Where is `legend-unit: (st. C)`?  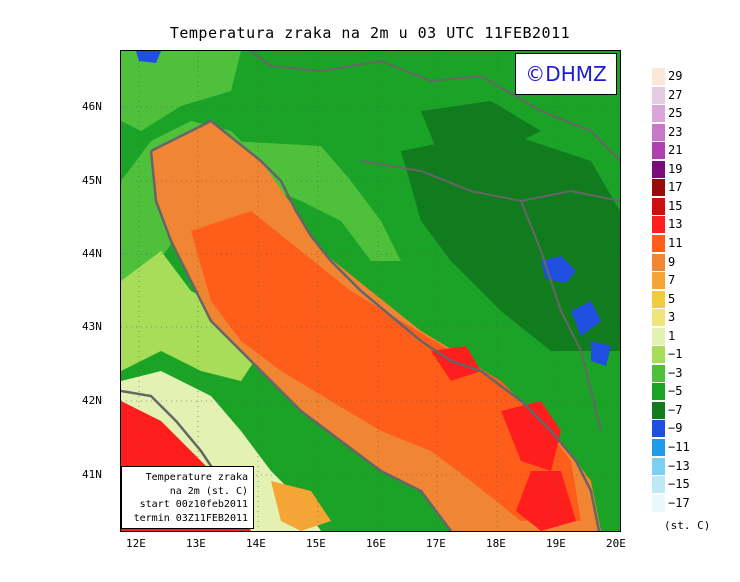 legend-unit: (st. C) is located at coordinates (687, 525).